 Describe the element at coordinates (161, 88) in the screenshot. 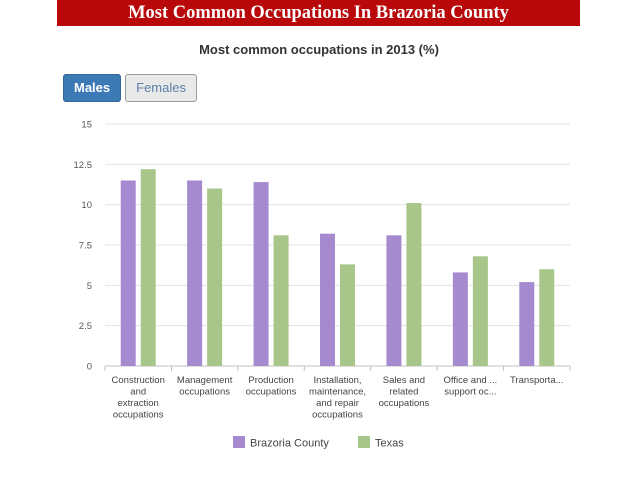

I see `females-button: Females` at that location.